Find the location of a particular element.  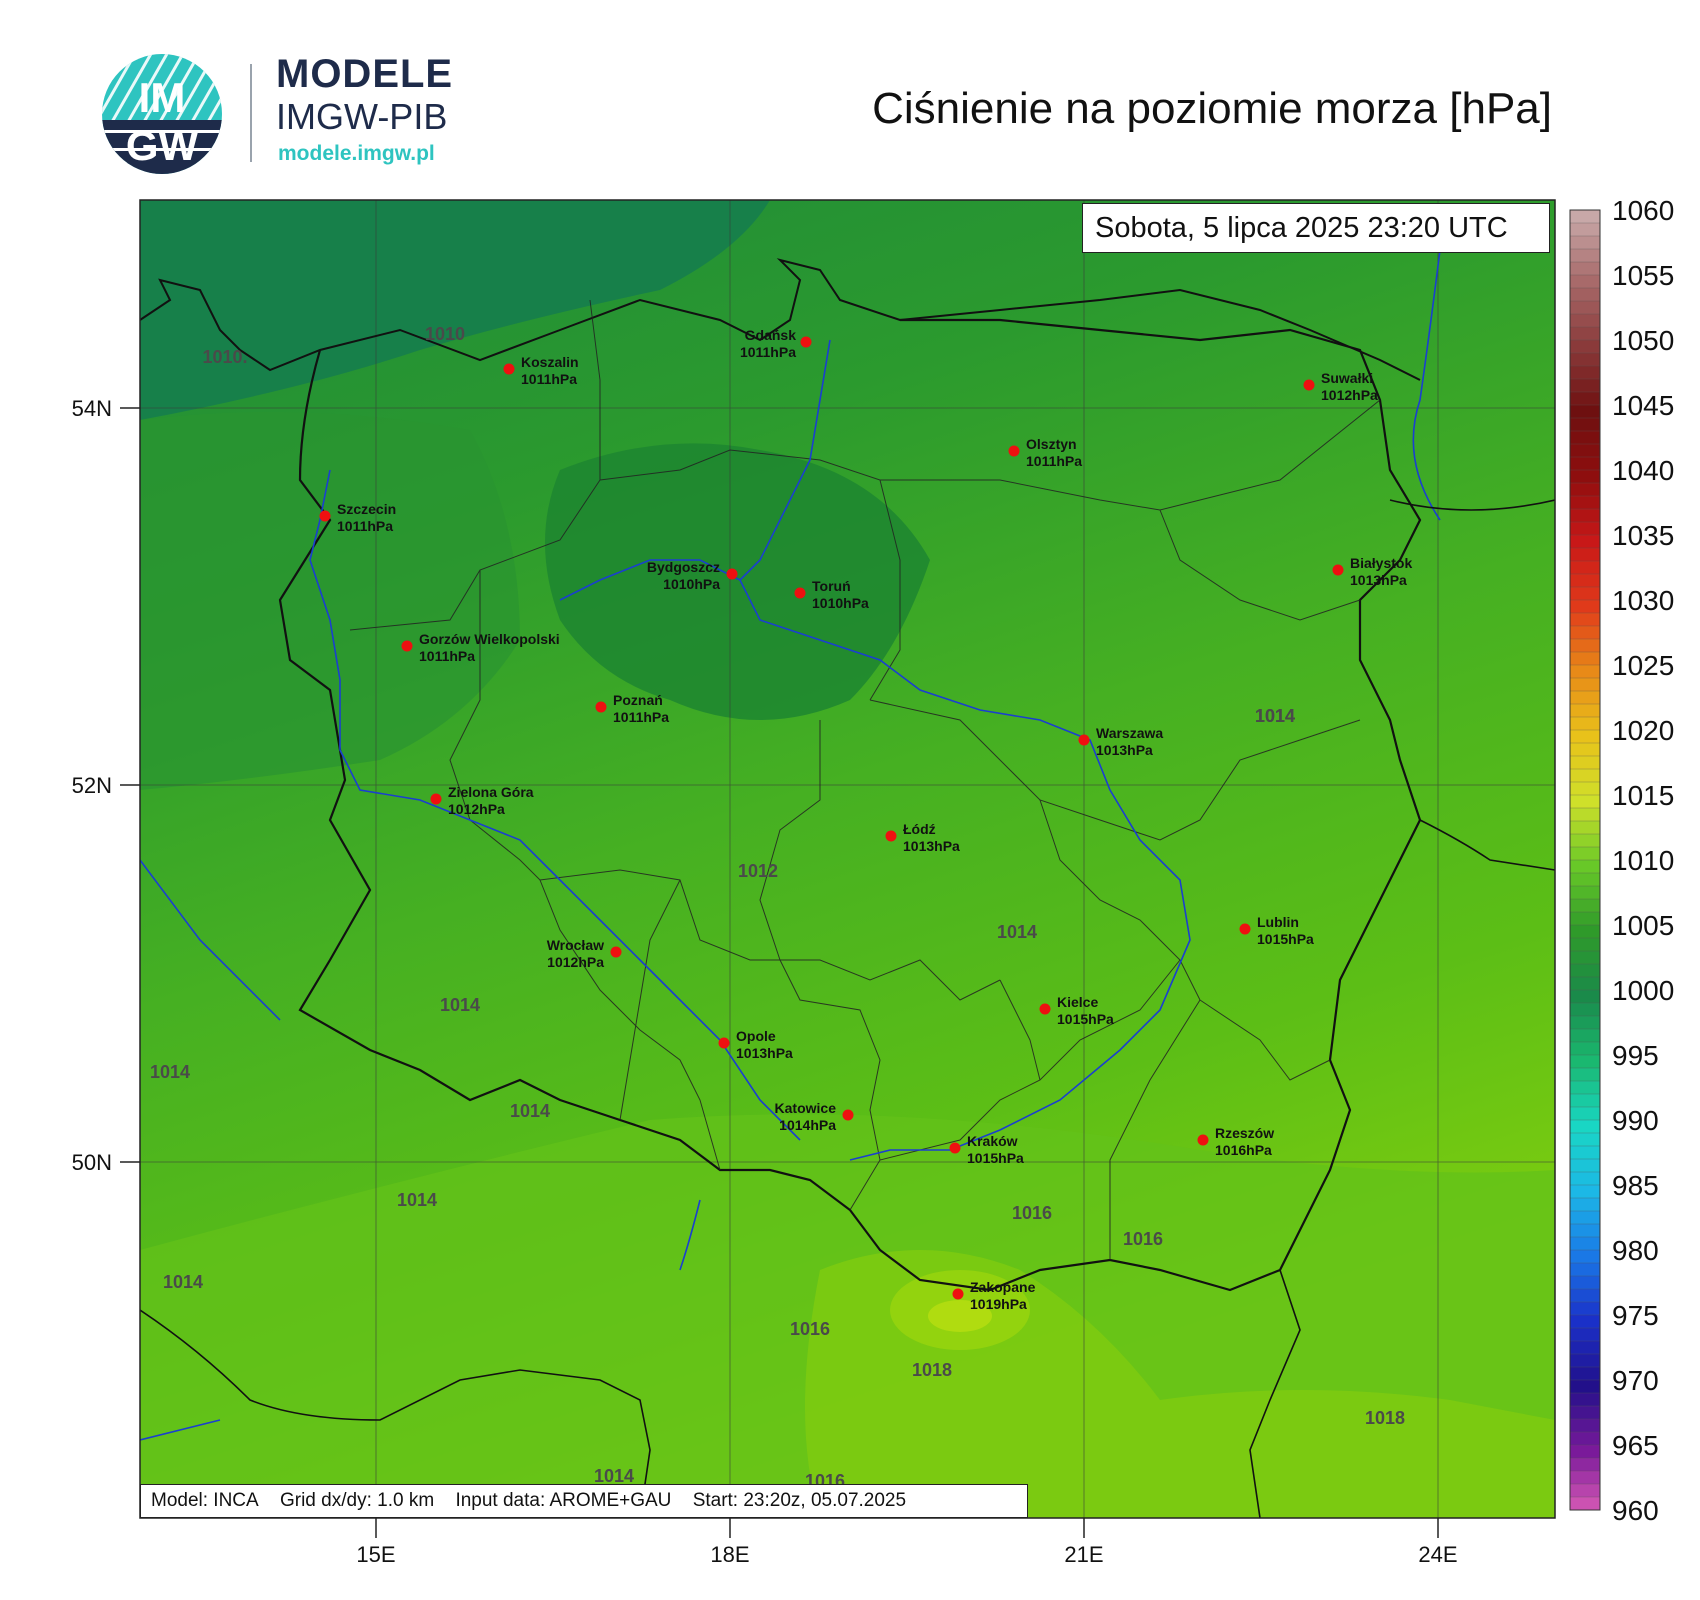

lon-label-24e: 24E is located at coordinates (1437, 1554).